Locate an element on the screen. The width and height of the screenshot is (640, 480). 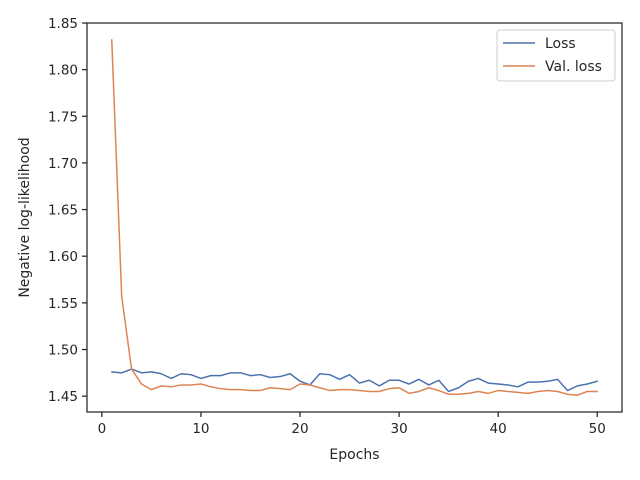
y-tick-label: 1.45 is located at coordinates (63, 397).